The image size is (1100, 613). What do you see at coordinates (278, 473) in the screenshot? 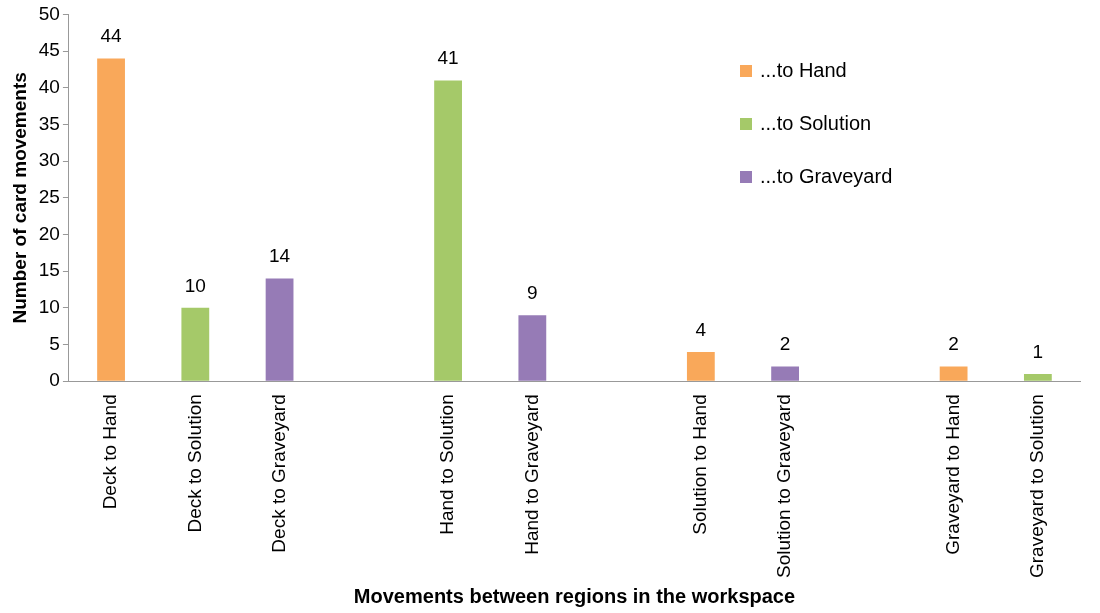
I see `x-tick-label: Deck to Graveyard` at bounding box center [278, 473].